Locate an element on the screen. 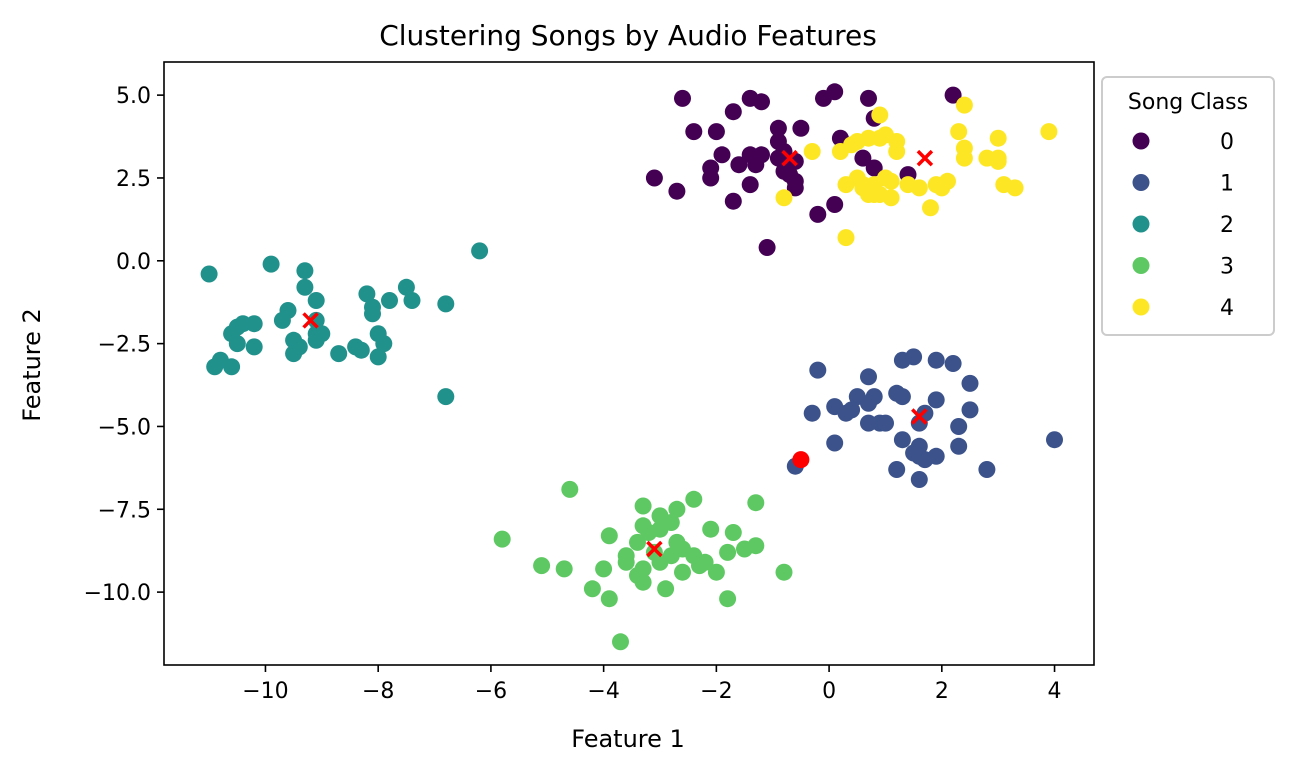  legend-label: 2 is located at coordinates (1227, 225).